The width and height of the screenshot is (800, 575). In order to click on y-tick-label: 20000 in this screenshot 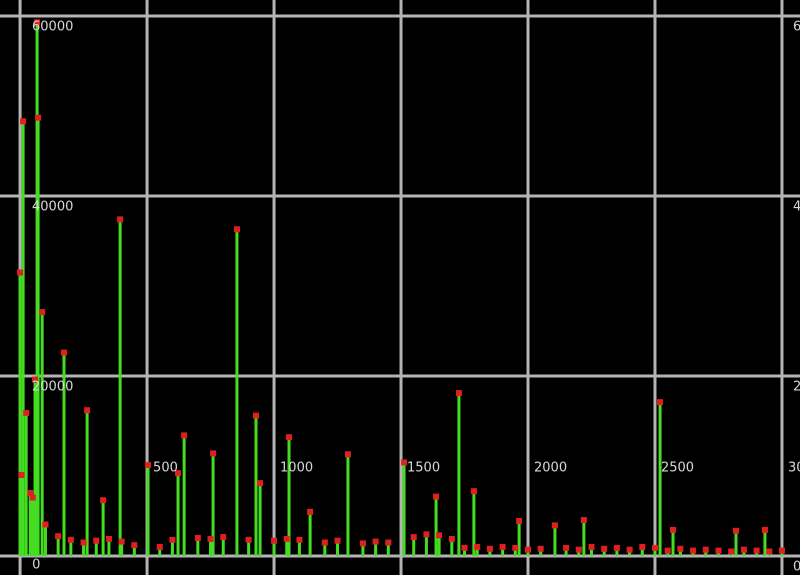, I will do `click(52, 387)`.